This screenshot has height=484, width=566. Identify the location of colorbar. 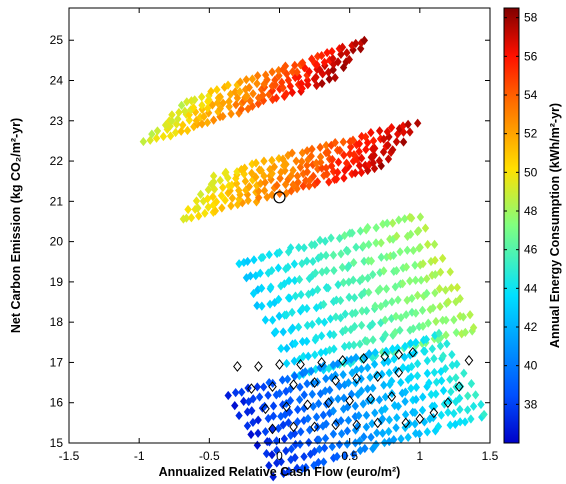
(511, 225).